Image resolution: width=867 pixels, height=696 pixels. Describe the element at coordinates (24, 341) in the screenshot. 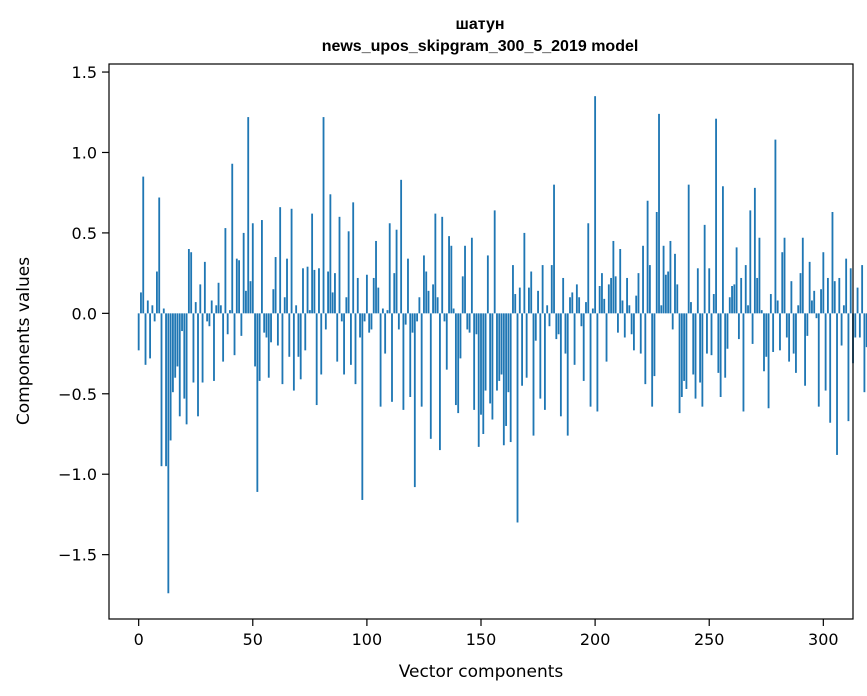

I see `y-axis-label: Components values` at that location.